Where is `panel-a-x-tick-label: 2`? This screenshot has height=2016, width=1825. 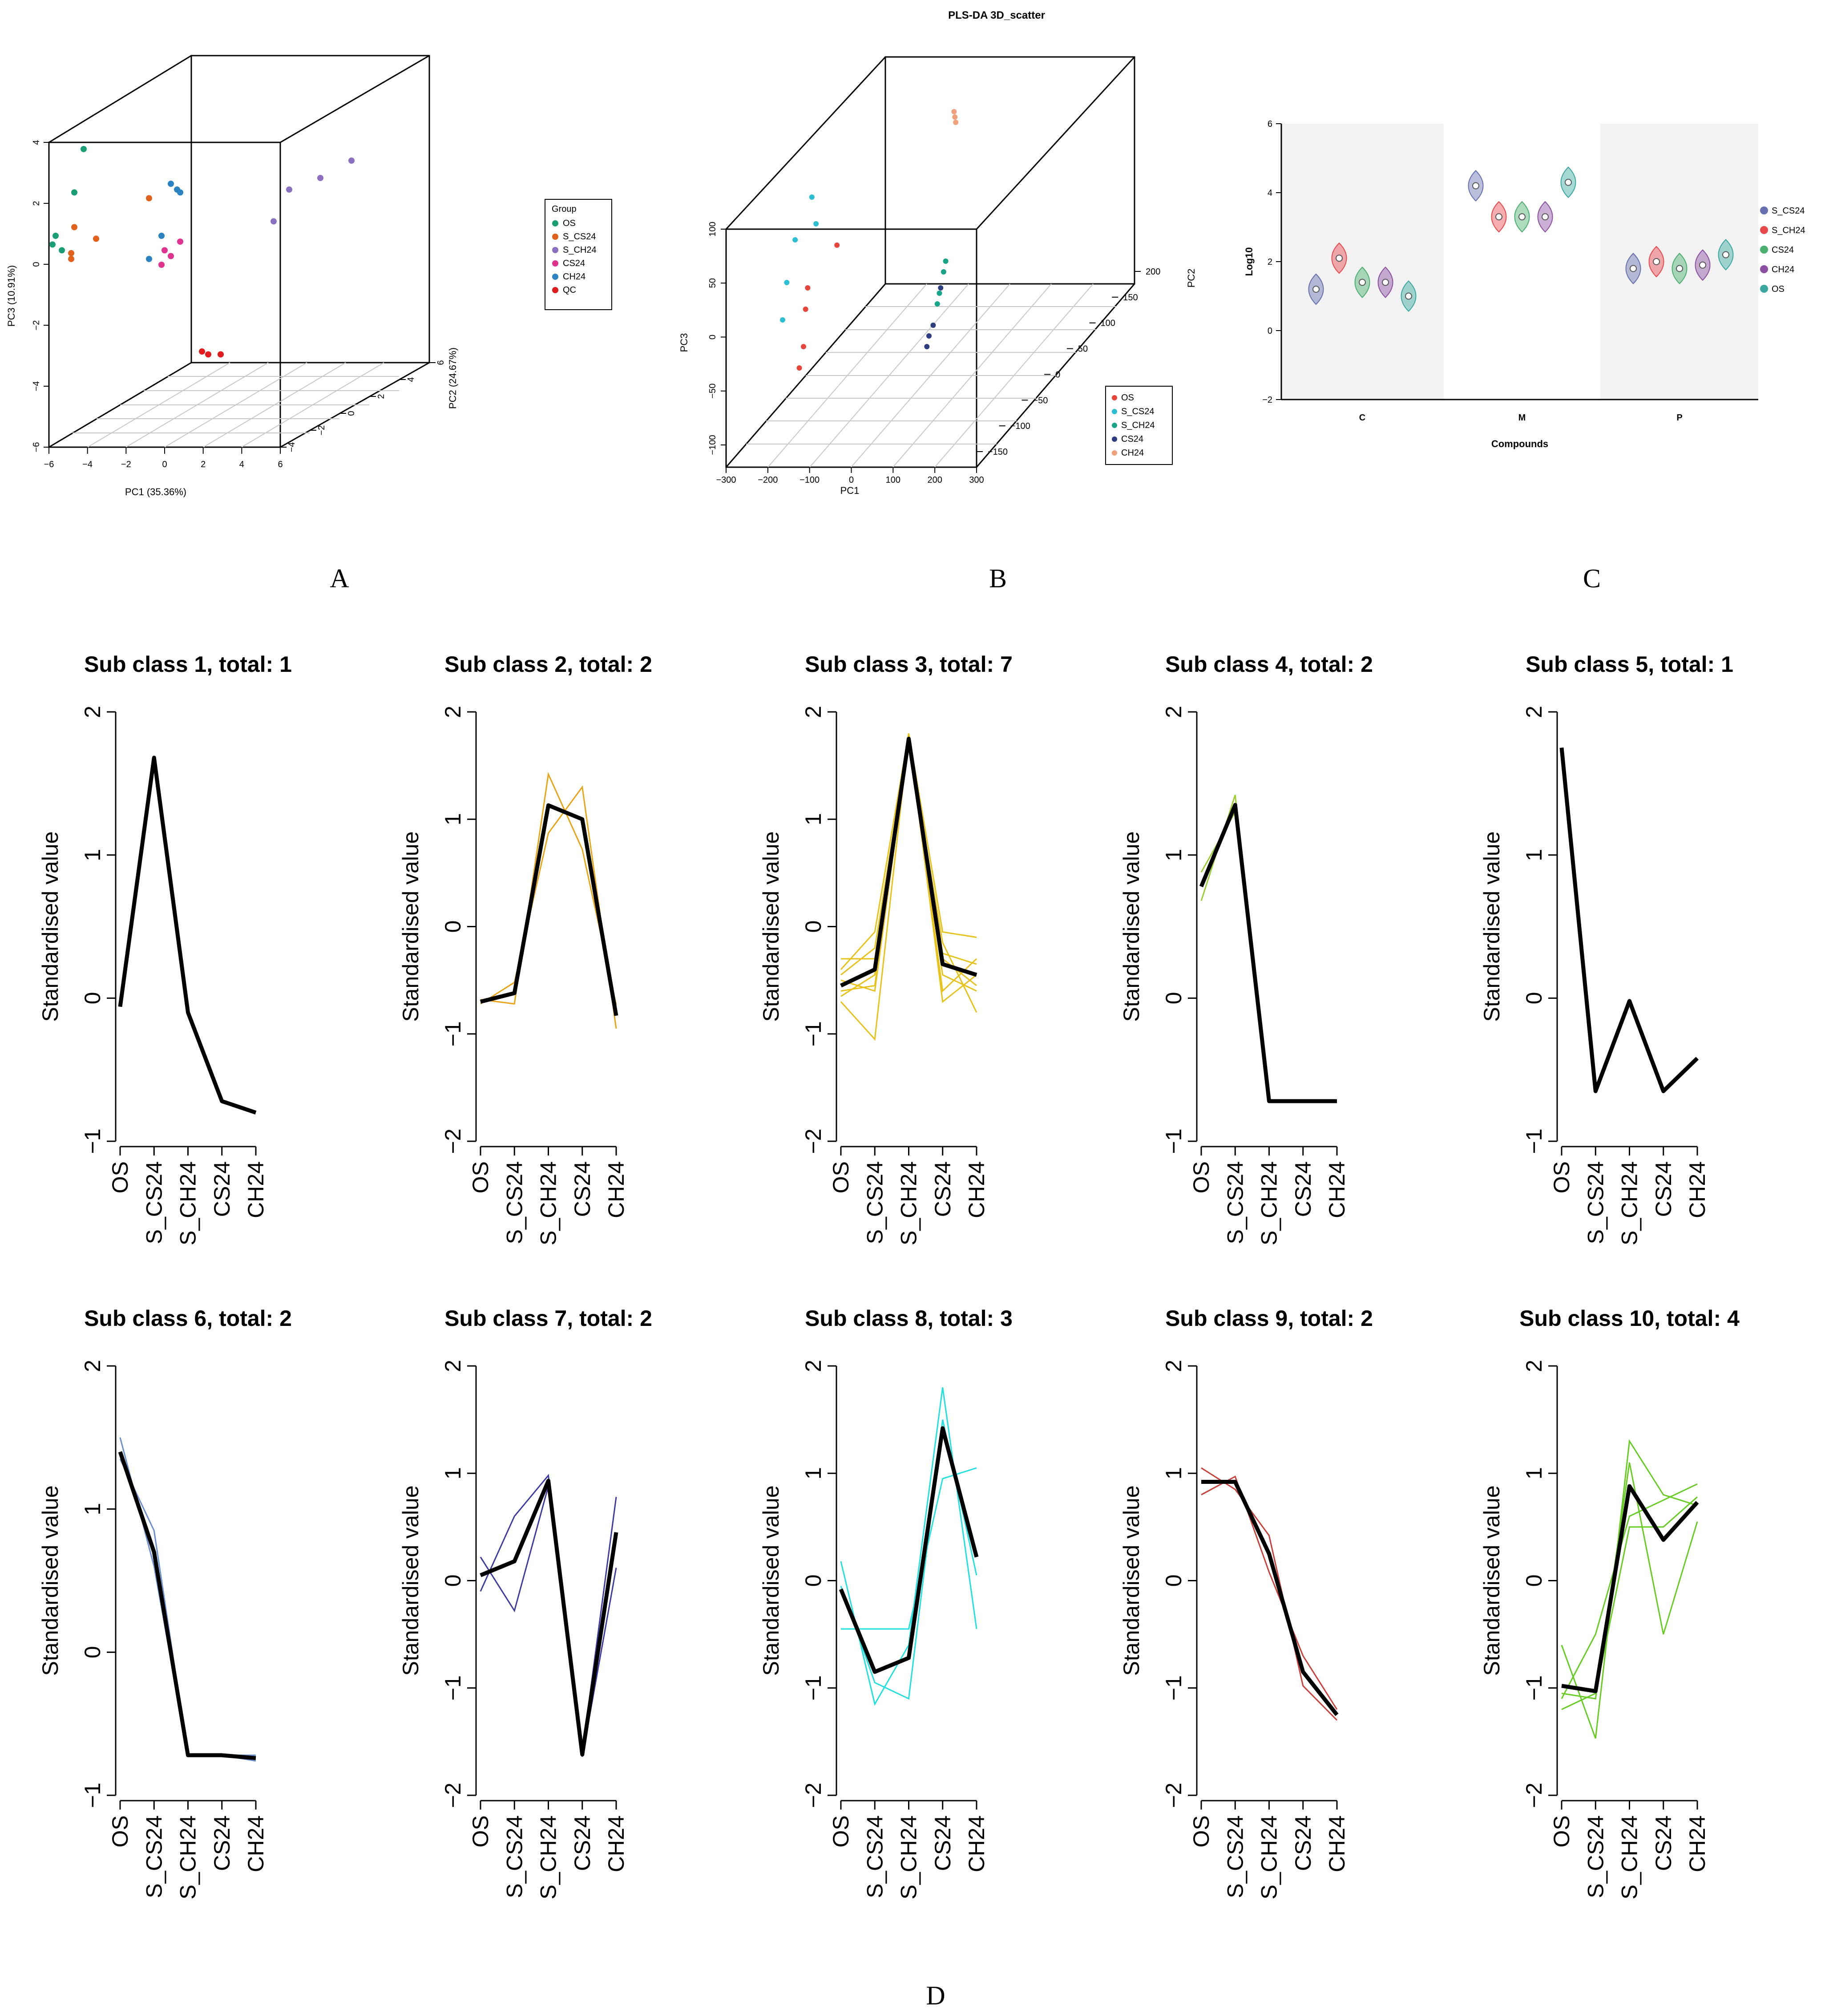 panel-a-x-tick-label: 2 is located at coordinates (203, 465).